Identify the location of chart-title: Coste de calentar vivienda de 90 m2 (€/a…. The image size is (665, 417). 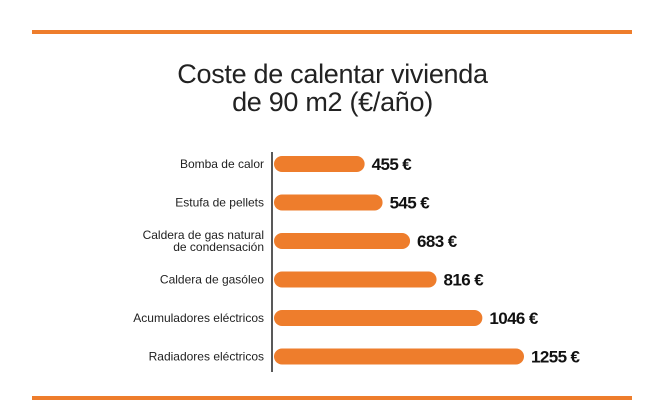
(332, 88).